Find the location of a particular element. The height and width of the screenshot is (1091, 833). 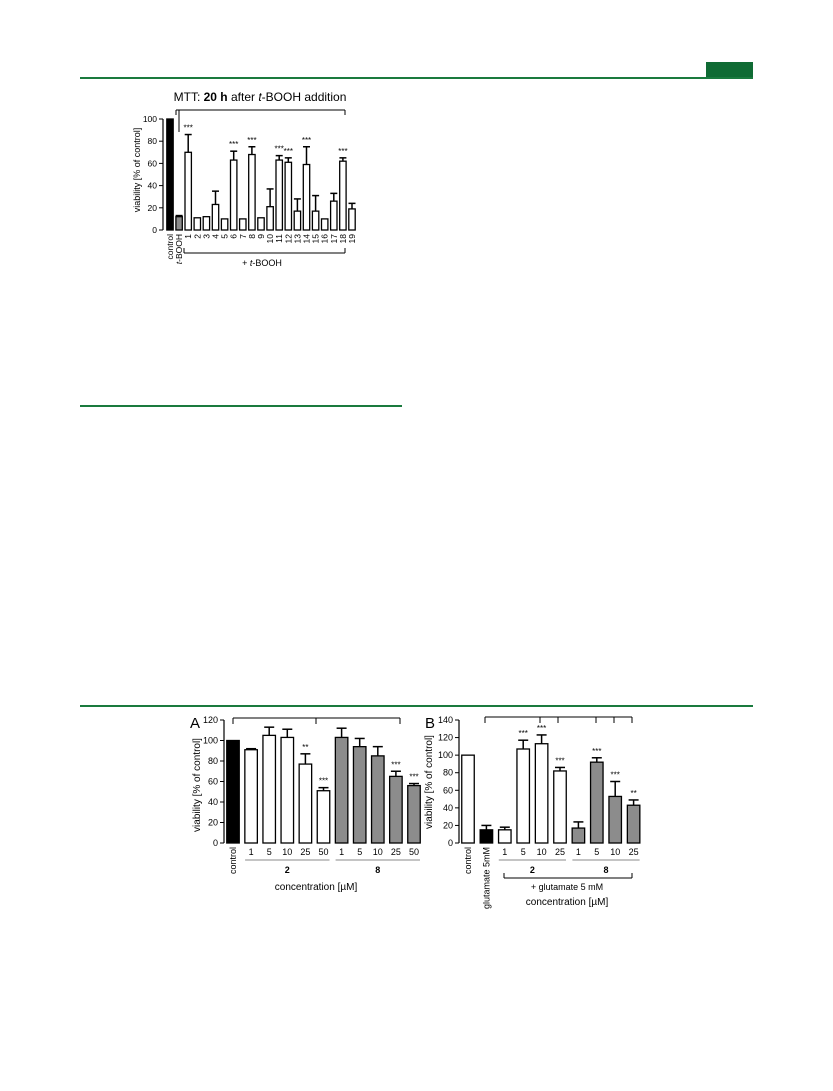

chart3-group-bracket-label: + glutamate 5 mM is located at coordinates (567, 887).